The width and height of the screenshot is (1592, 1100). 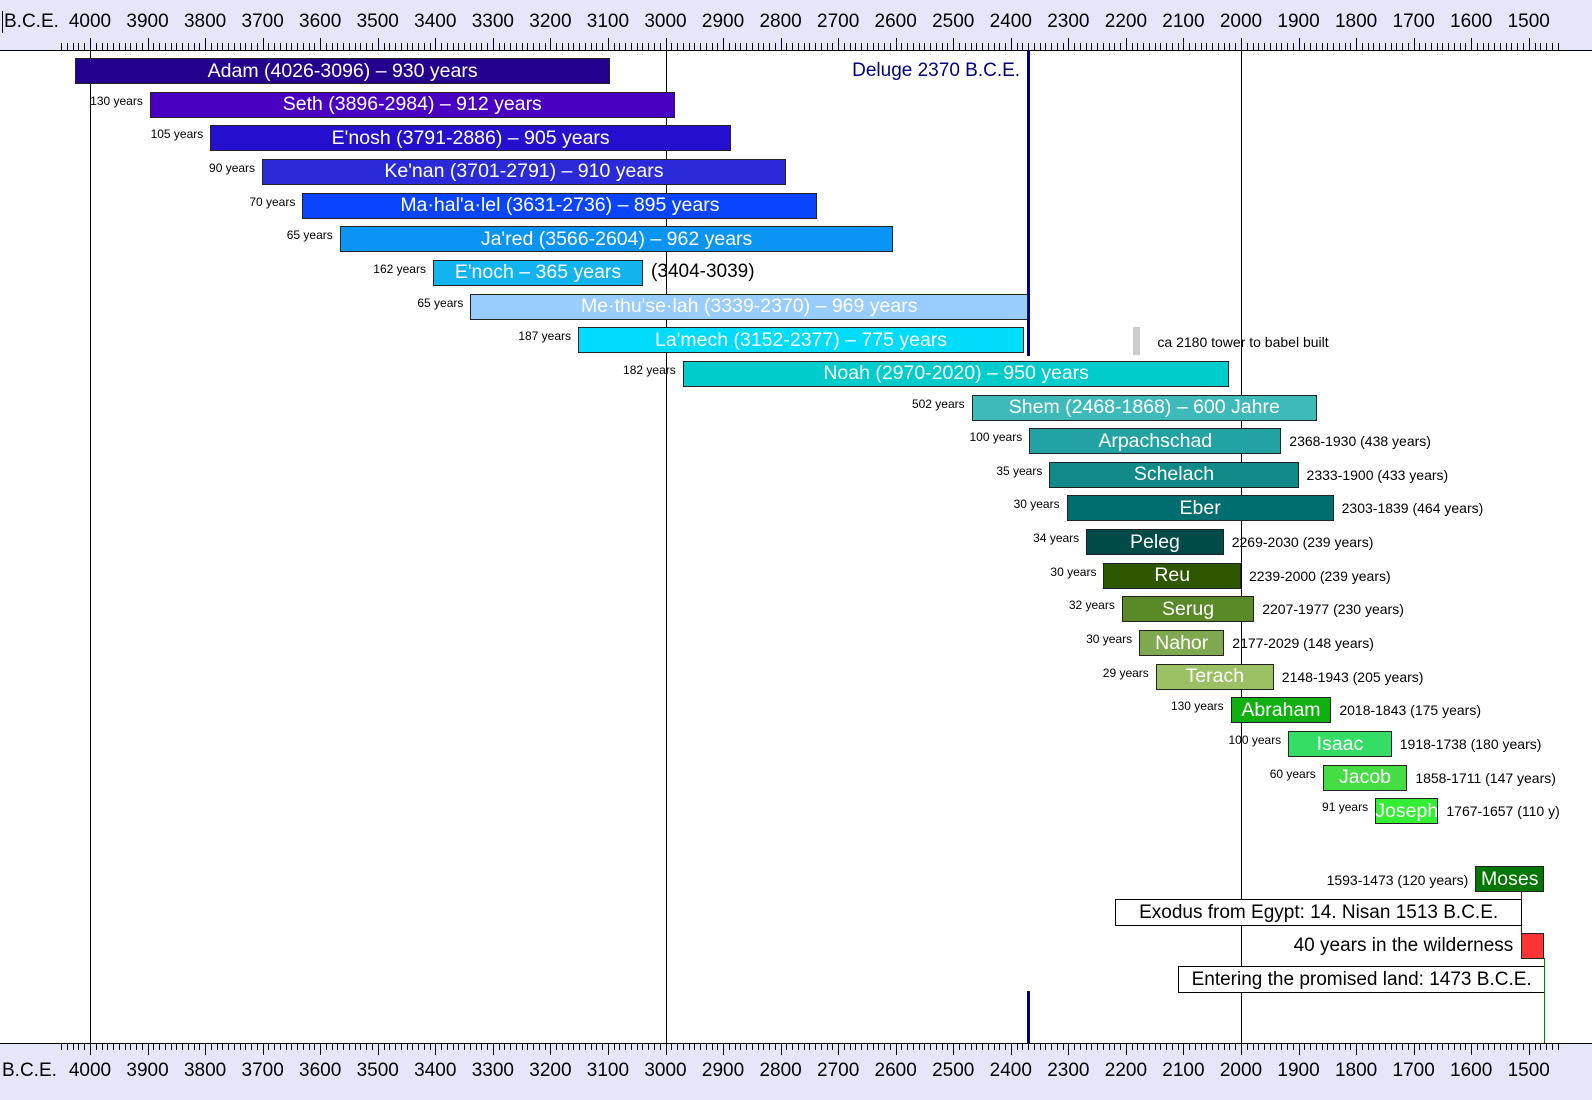 I want to click on reference-line, so click(x=1241, y=546).